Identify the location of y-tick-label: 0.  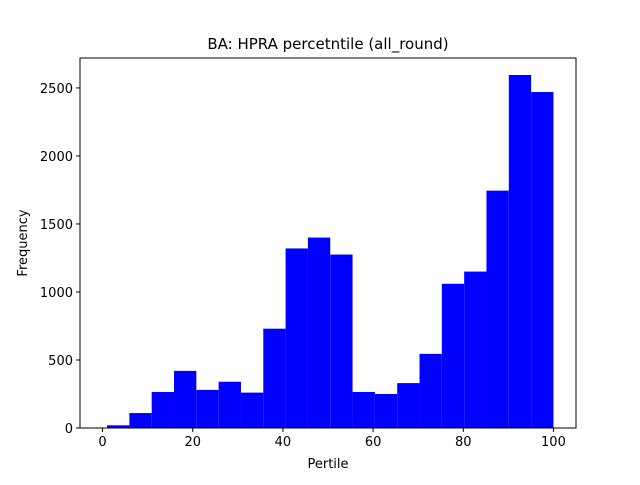
(69, 429).